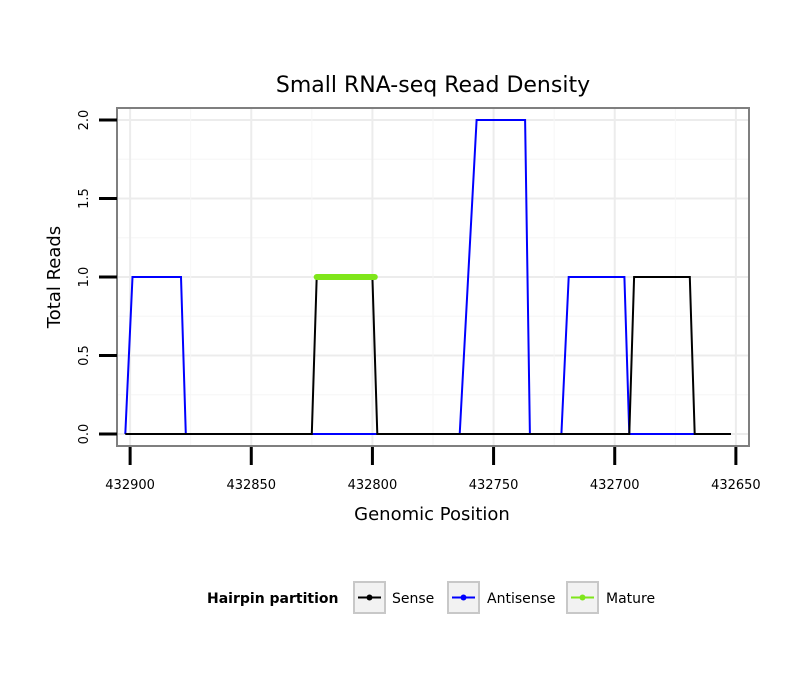  I want to click on legend: Hairpin partition Sense Antisense Mature, so click(431, 597).